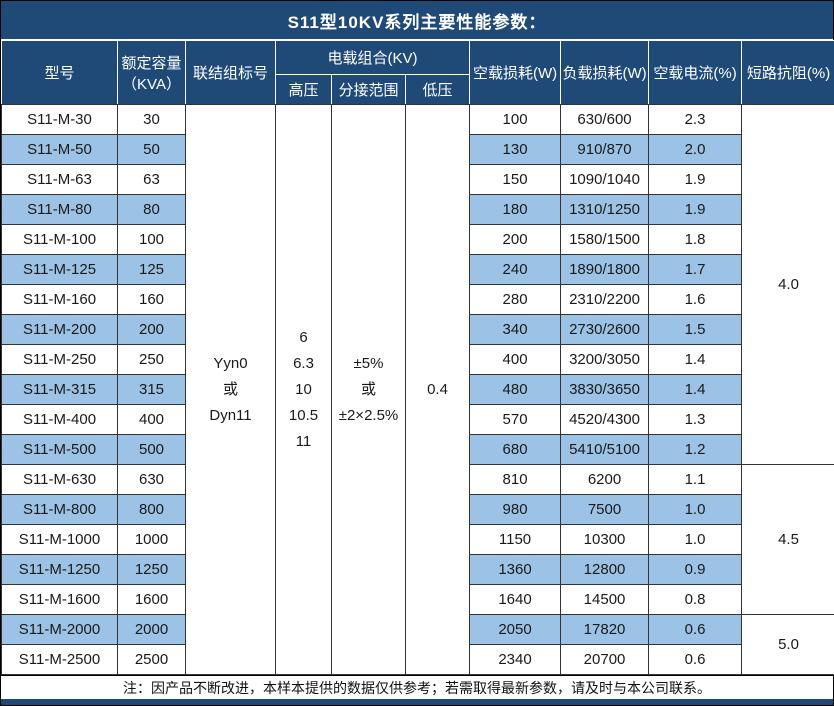 The image size is (834, 706). Describe the element at coordinates (59, 209) in the screenshot. I see `model-cell: S11-M-80` at that location.